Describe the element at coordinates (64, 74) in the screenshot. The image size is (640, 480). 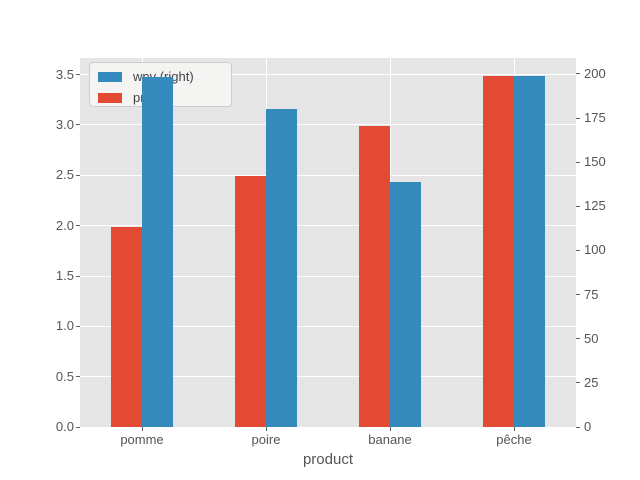
I see `left-tick-label: 3.5` at that location.